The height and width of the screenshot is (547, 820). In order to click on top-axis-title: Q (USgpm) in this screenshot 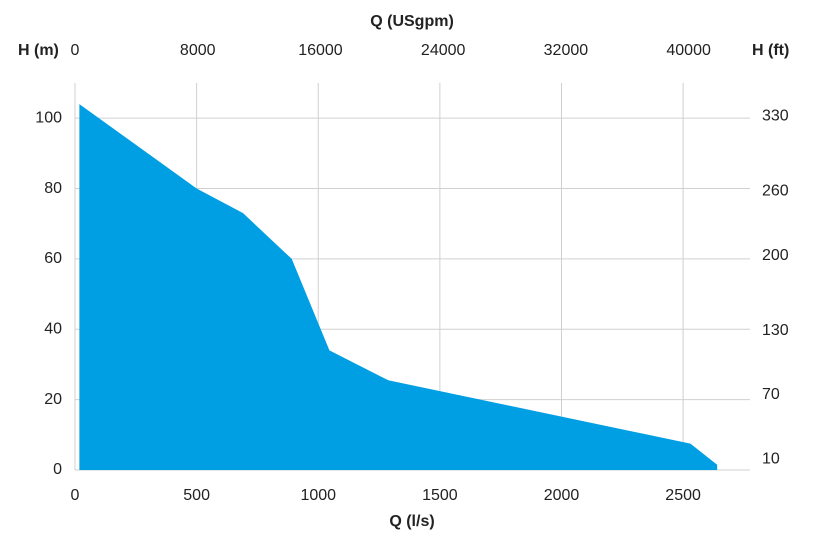, I will do `click(412, 21)`.